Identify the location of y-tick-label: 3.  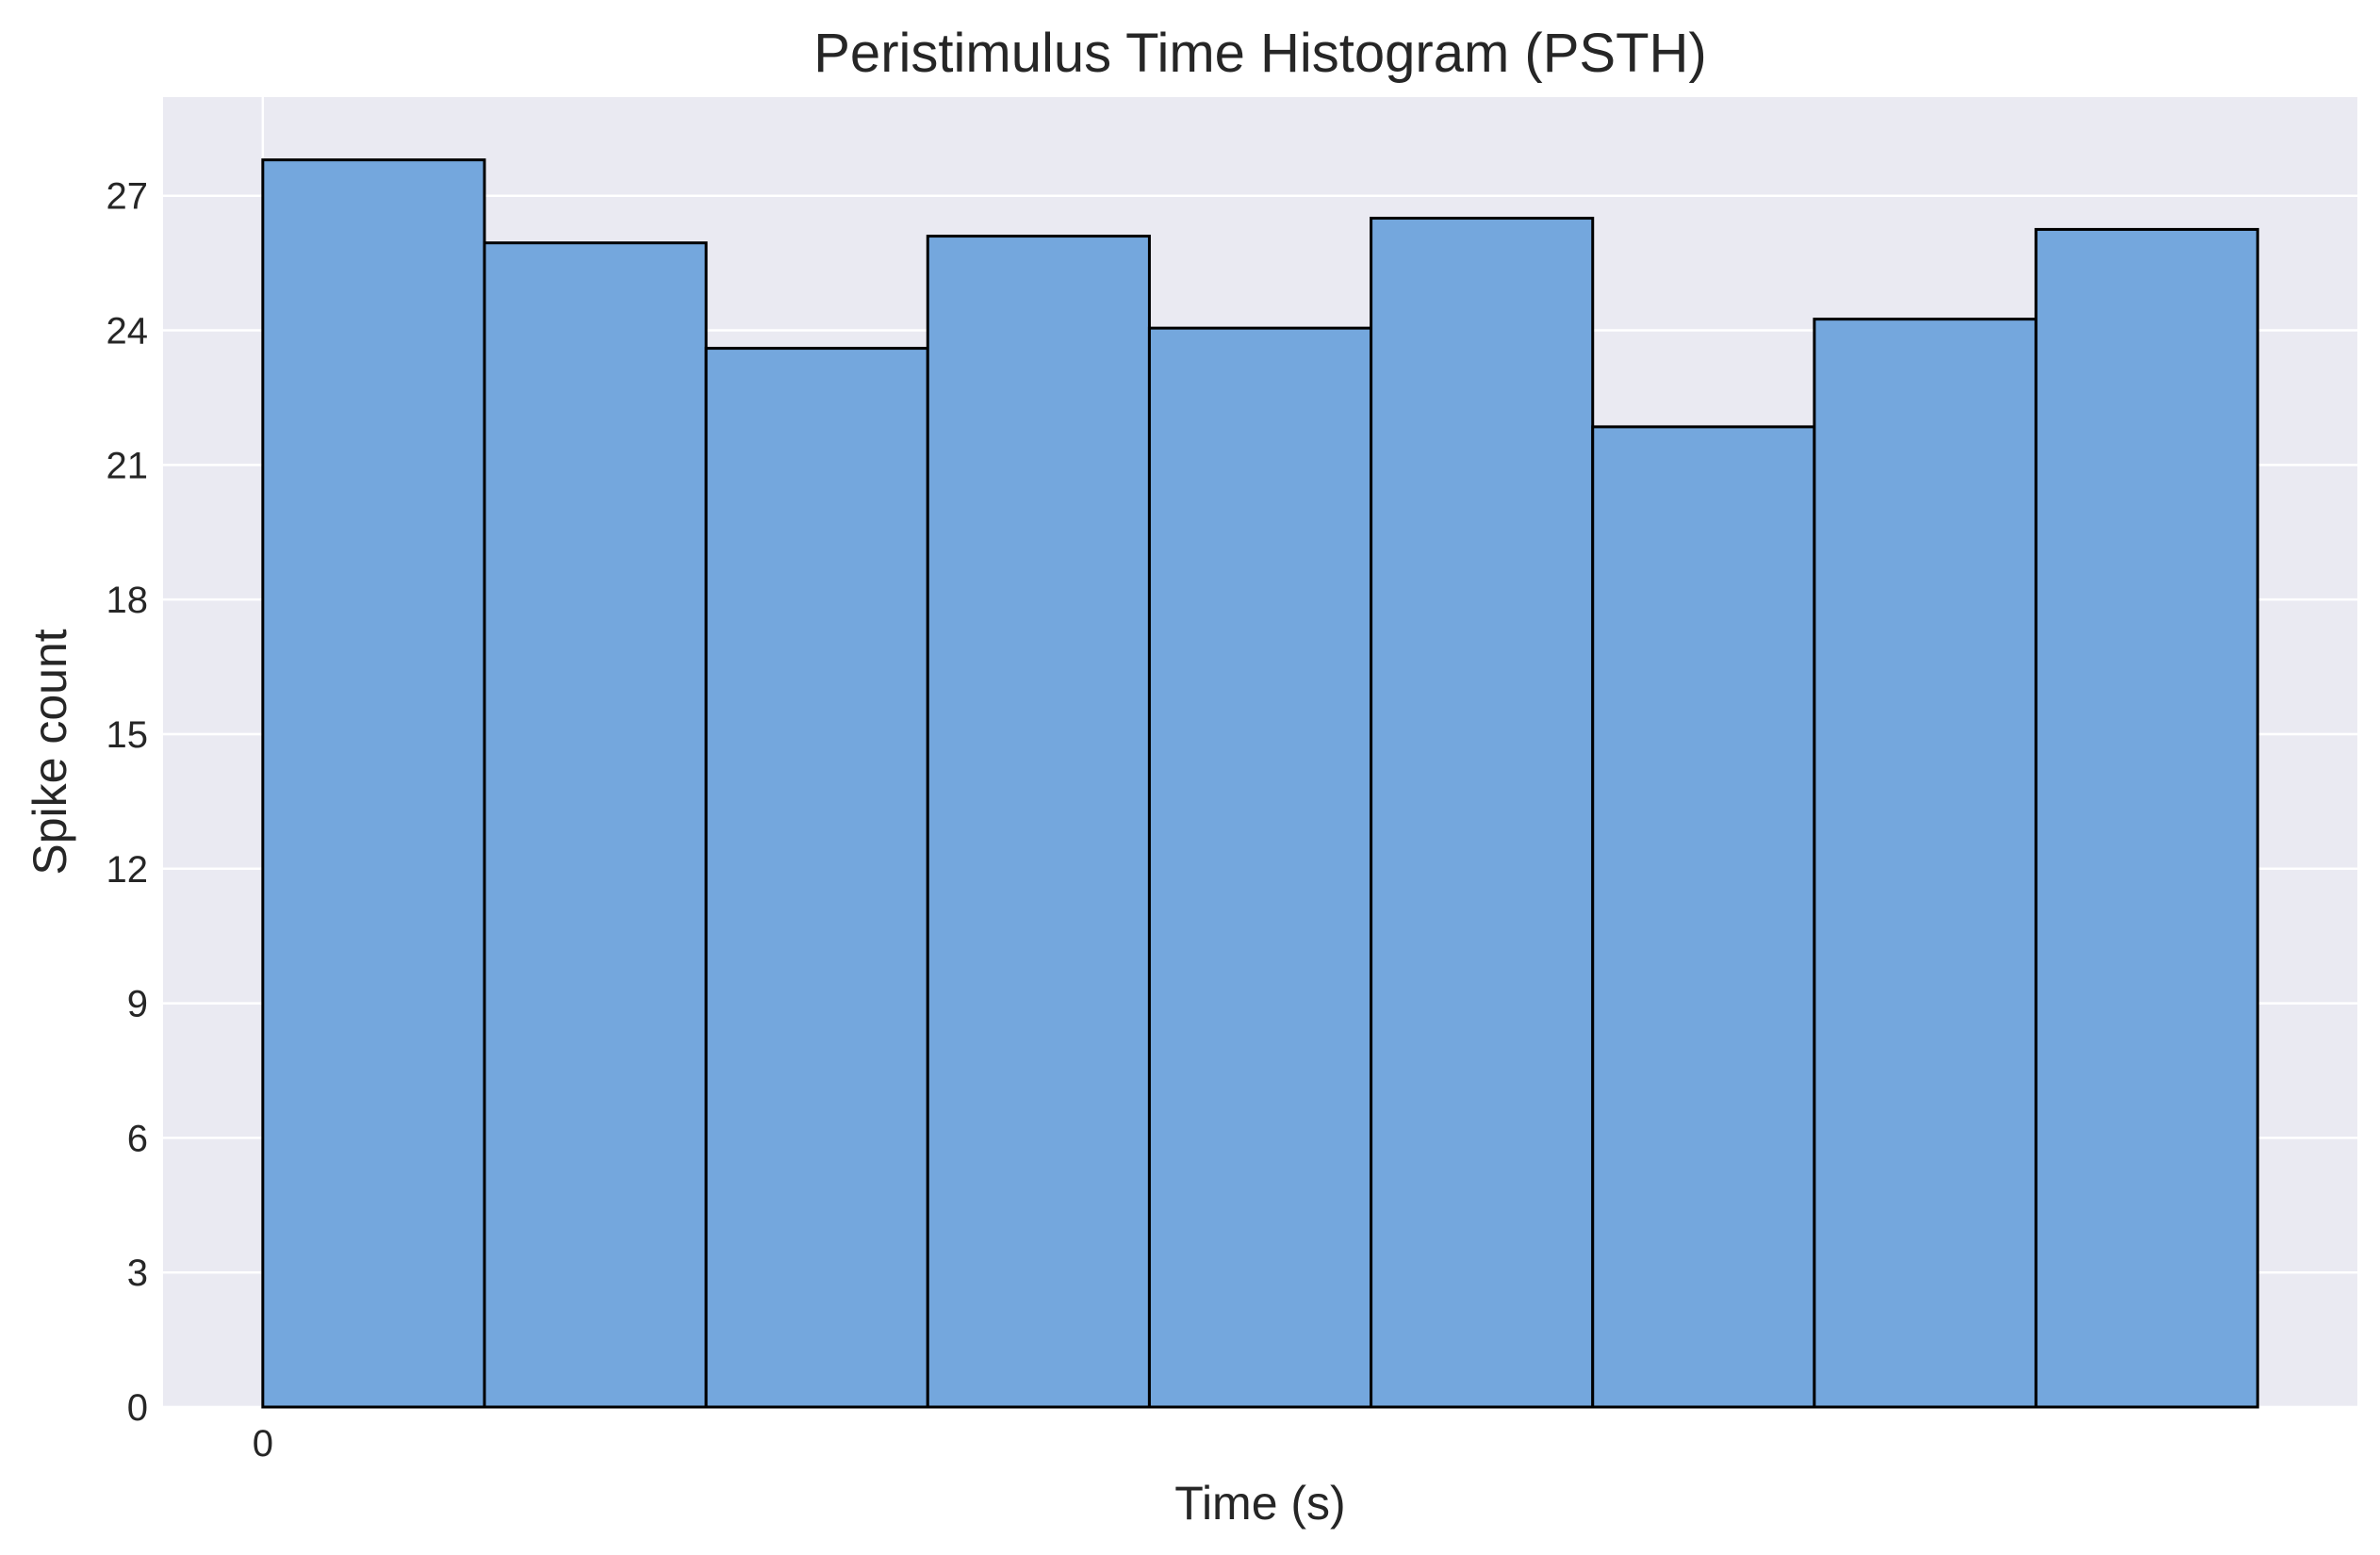
(137, 1273).